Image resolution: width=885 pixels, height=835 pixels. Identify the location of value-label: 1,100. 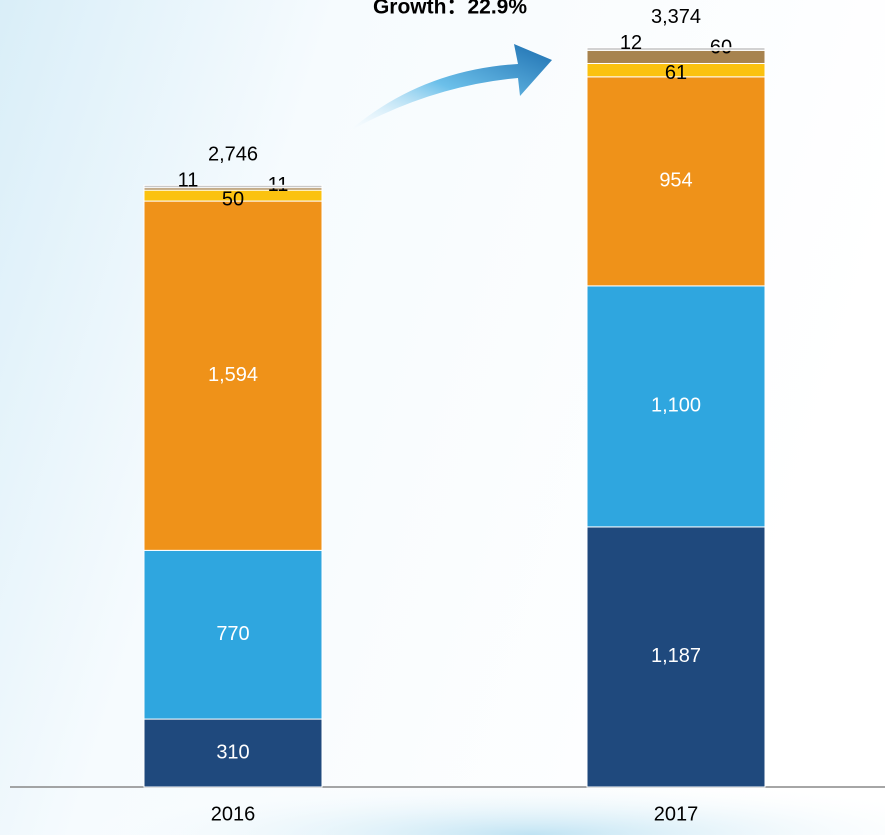
(676, 406).